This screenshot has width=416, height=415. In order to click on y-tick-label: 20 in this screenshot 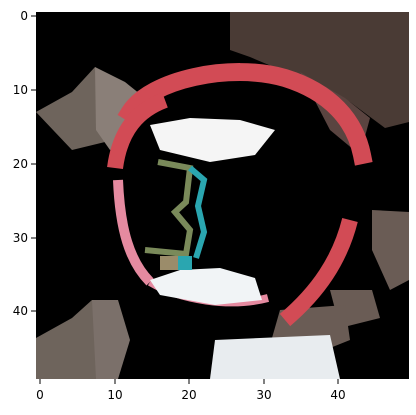, I will do `click(20, 164)`.